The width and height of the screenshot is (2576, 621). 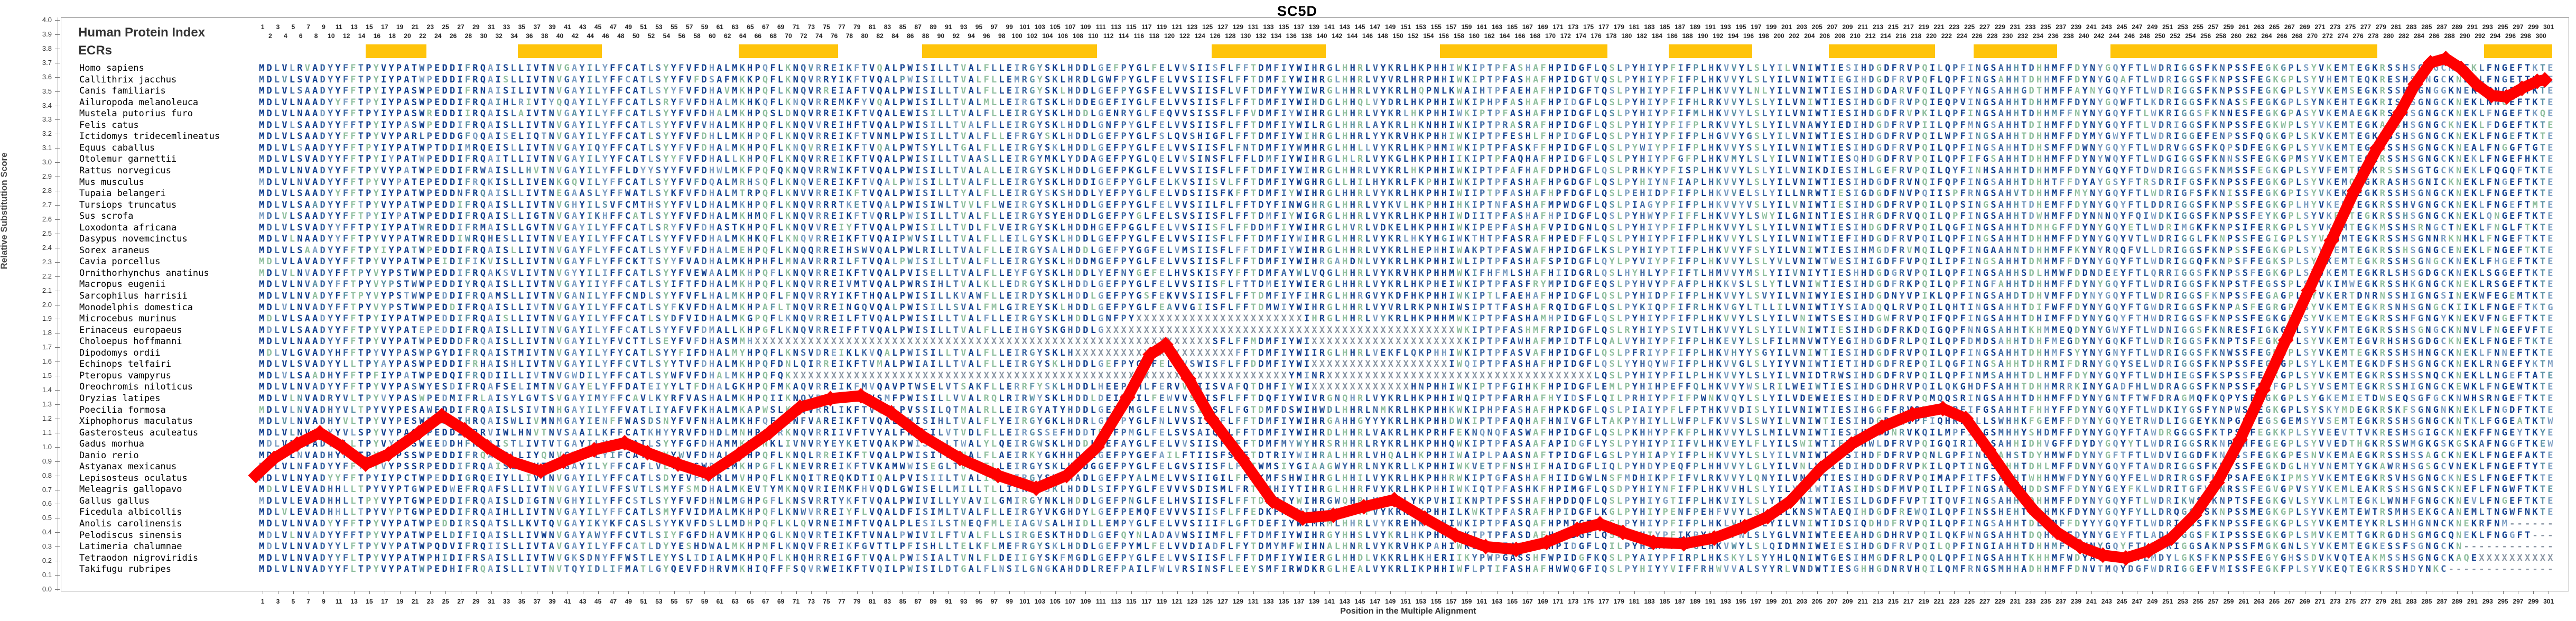 What do you see at coordinates (47, 34) in the screenshot?
I see `y-tick-label: 3.9` at bounding box center [47, 34].